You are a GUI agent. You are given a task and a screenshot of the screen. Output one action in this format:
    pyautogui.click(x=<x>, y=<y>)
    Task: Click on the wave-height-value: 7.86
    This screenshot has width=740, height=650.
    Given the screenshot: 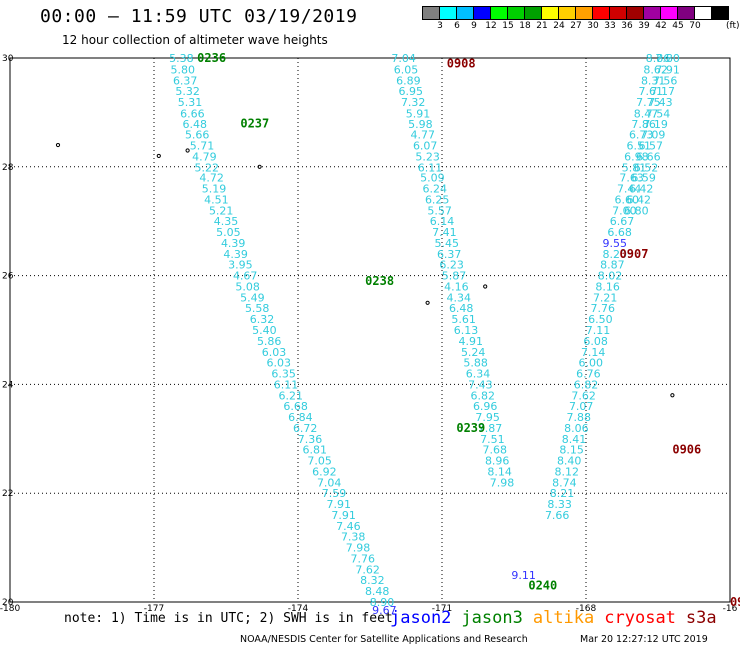 What is the action you would take?
    pyautogui.click(x=643, y=124)
    